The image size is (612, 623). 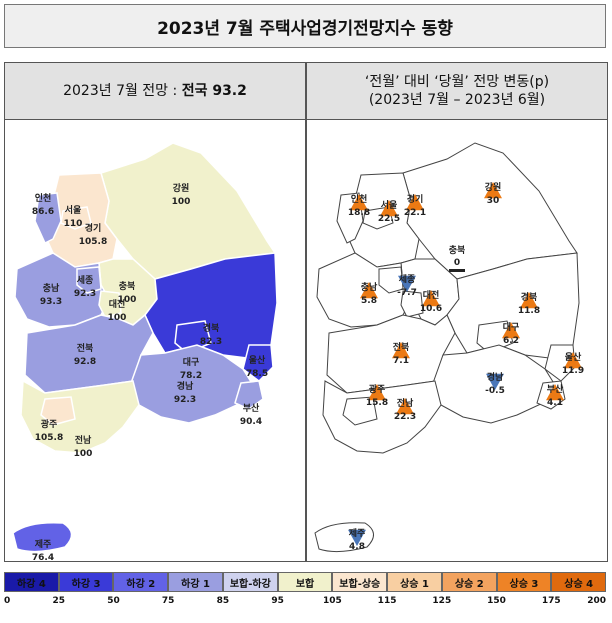 I want to click on region-ulsan, so click(x=258, y=363).